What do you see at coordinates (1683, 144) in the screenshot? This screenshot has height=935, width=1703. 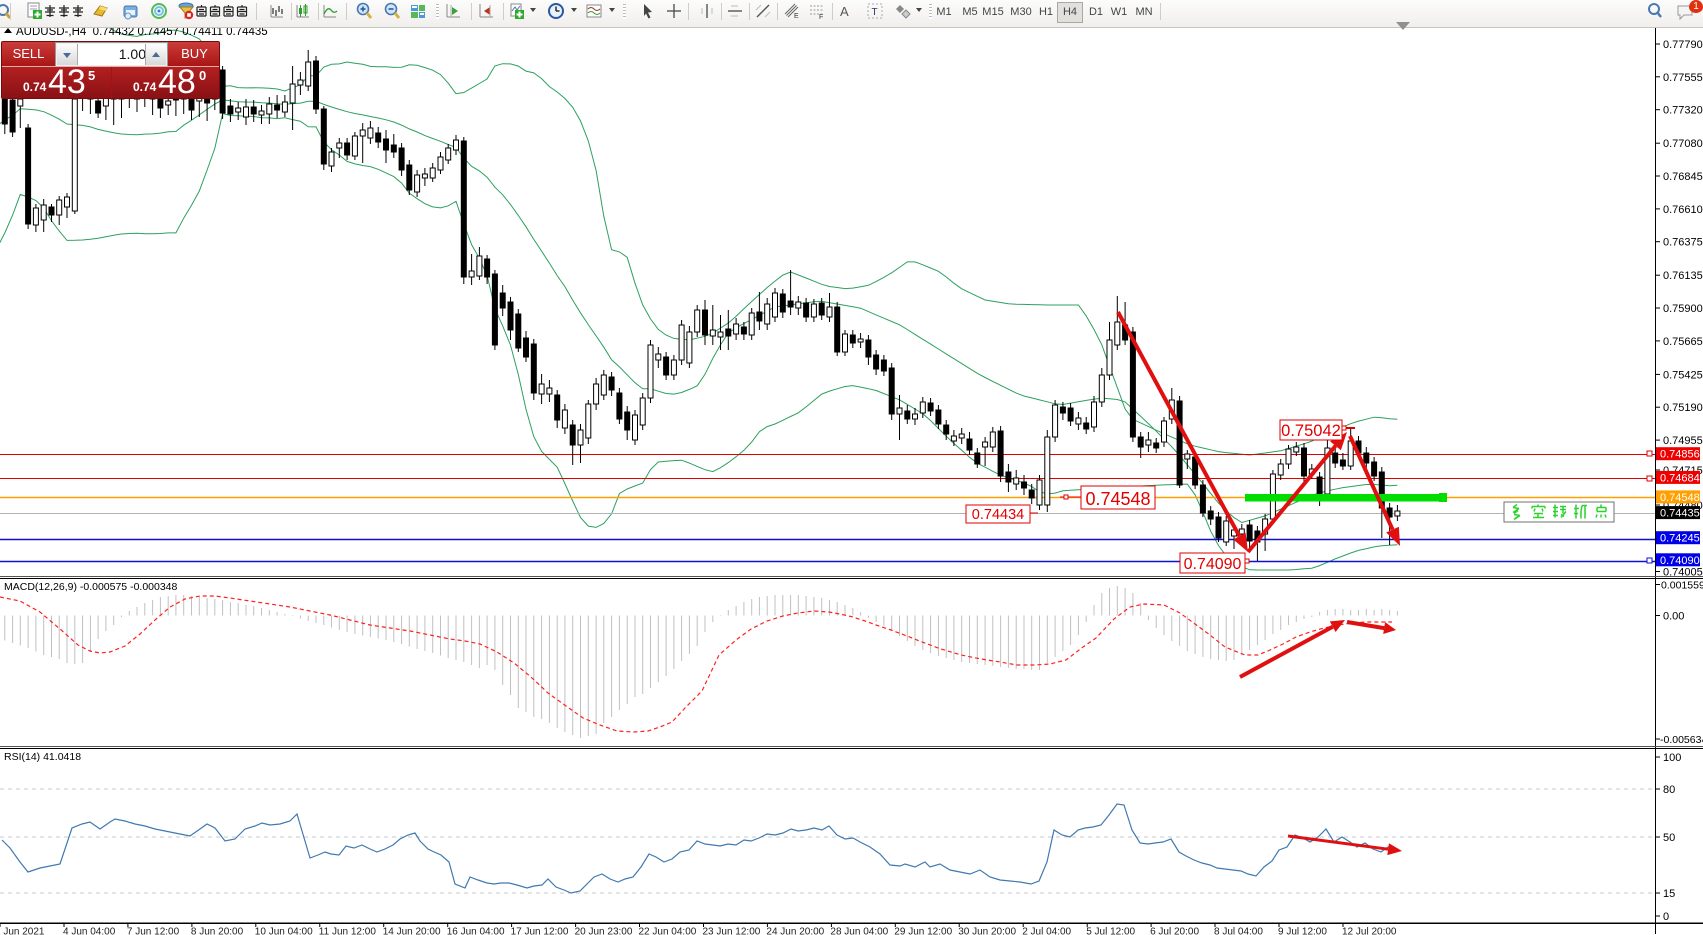 I see `svg-text: 0.77080` at bounding box center [1683, 144].